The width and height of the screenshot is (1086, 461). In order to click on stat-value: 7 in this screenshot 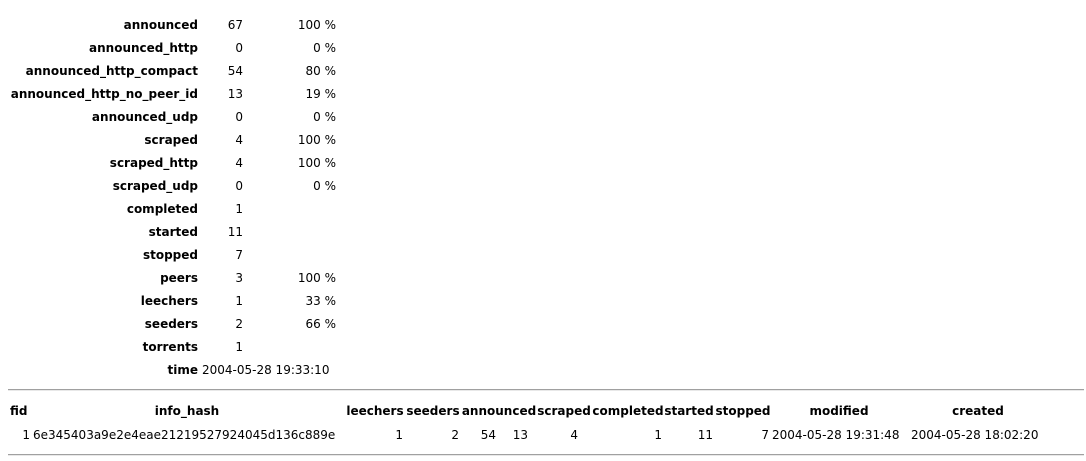, I will do `click(239, 255)`.